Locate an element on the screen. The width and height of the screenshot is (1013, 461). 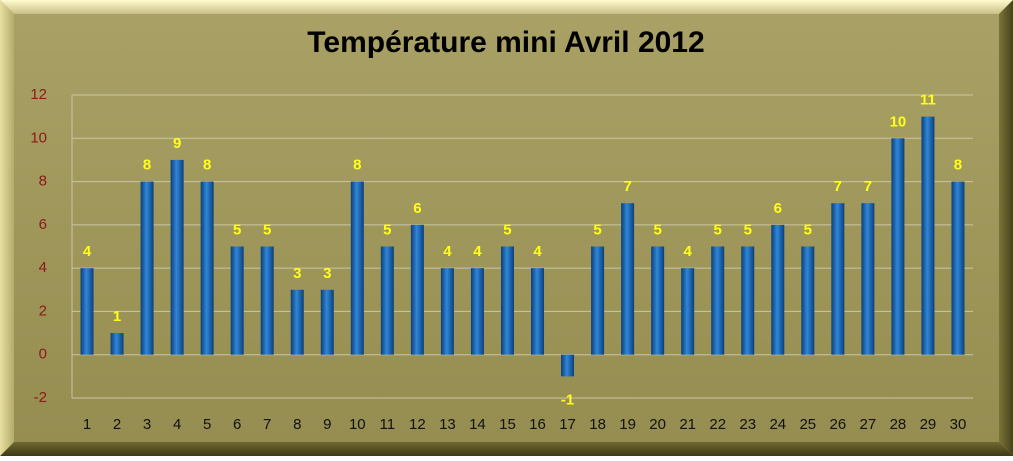
x-tick-label: 26 is located at coordinates (838, 424).